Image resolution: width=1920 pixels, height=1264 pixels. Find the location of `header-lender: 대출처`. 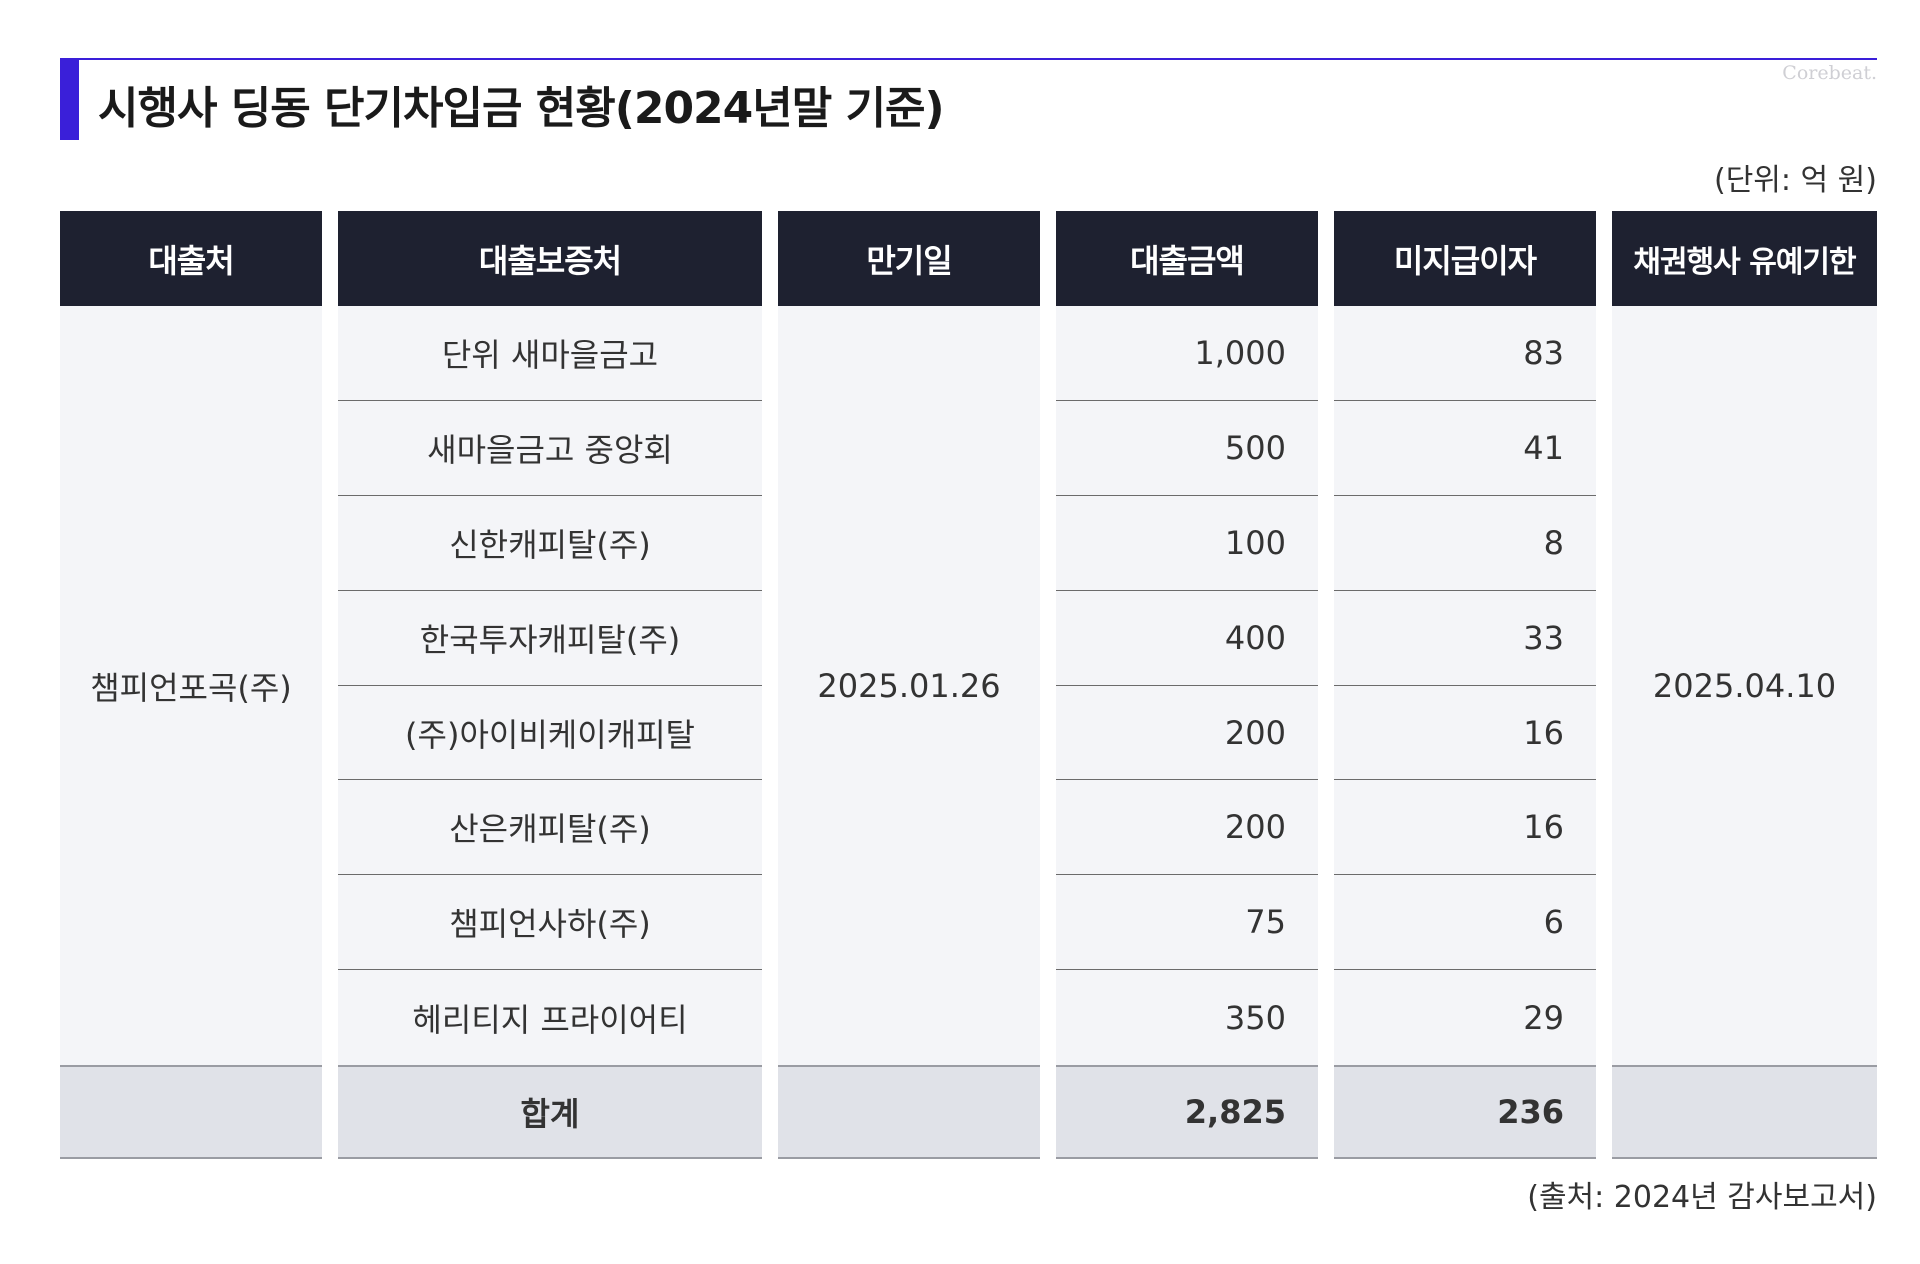

header-lender: 대출처 is located at coordinates (191, 258).